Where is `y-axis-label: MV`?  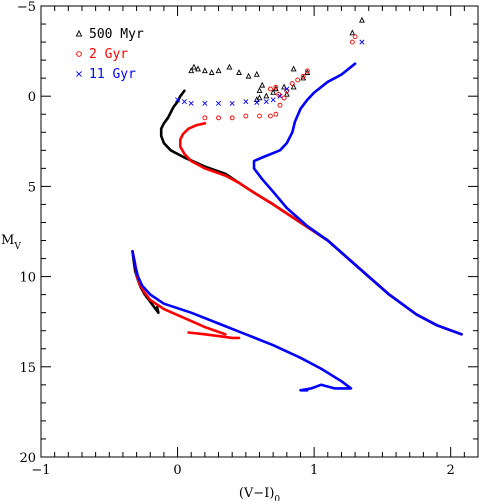 y-axis-label: MV is located at coordinates (11, 242).